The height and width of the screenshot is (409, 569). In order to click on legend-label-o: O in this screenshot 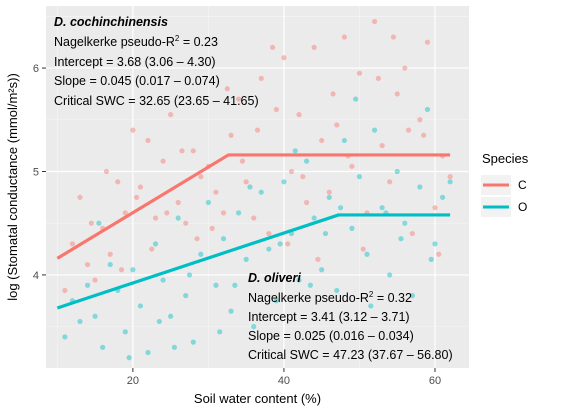, I will do `click(522, 207)`.